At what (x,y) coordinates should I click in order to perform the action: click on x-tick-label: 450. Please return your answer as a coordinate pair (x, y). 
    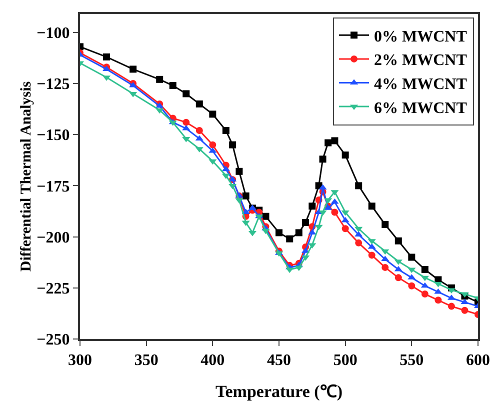
    Looking at the image, I should click on (279, 361).